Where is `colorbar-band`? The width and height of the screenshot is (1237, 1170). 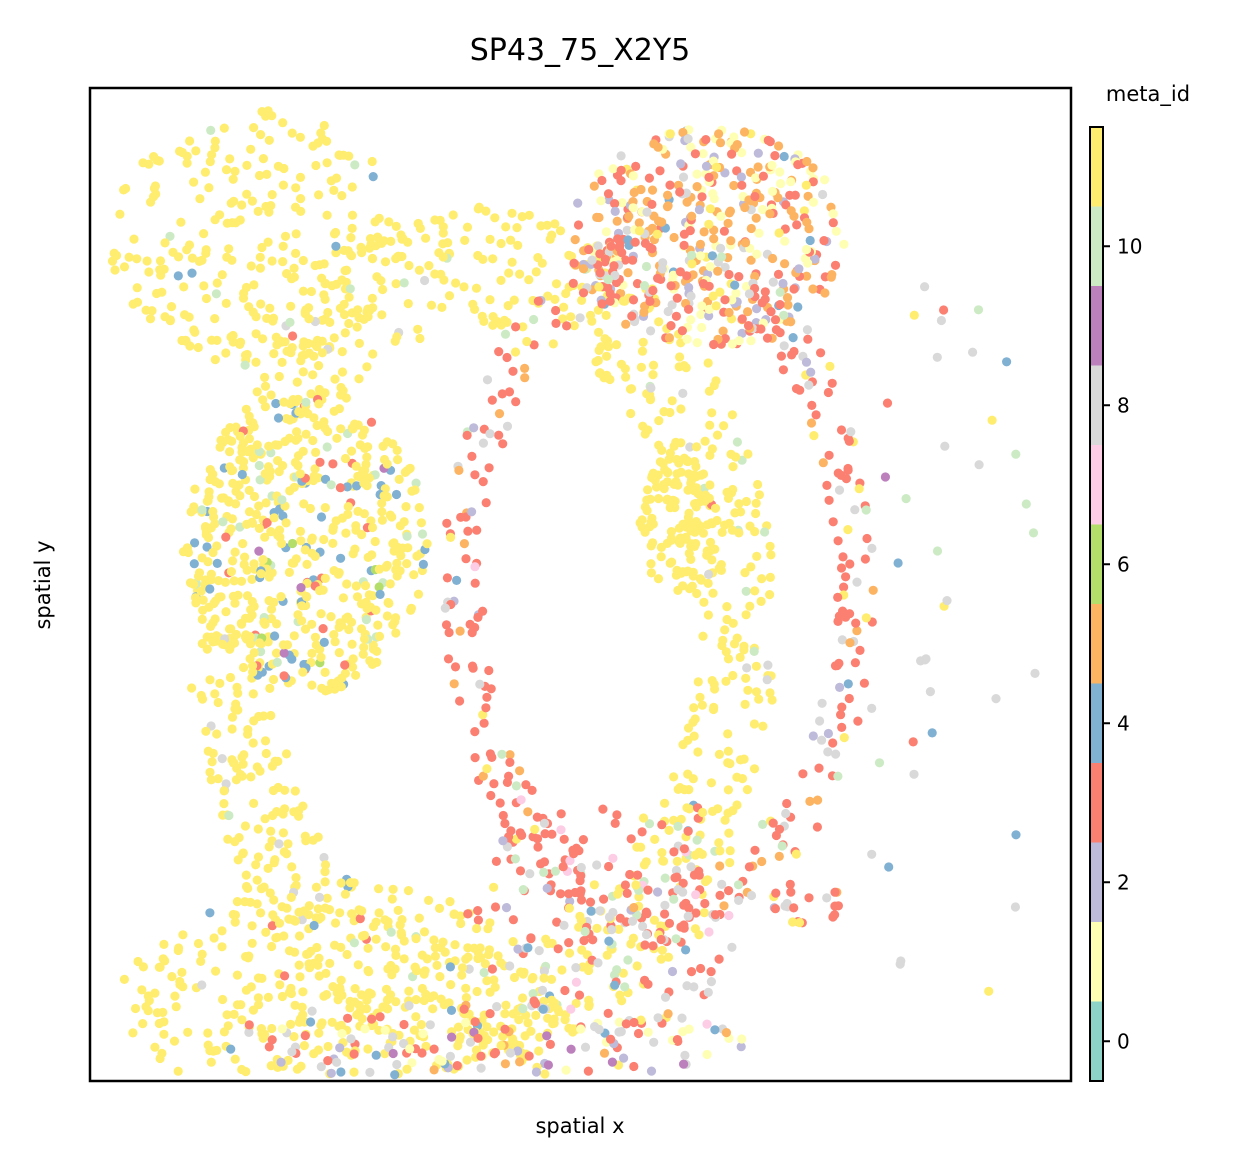 colorbar-band is located at coordinates (1096, 644).